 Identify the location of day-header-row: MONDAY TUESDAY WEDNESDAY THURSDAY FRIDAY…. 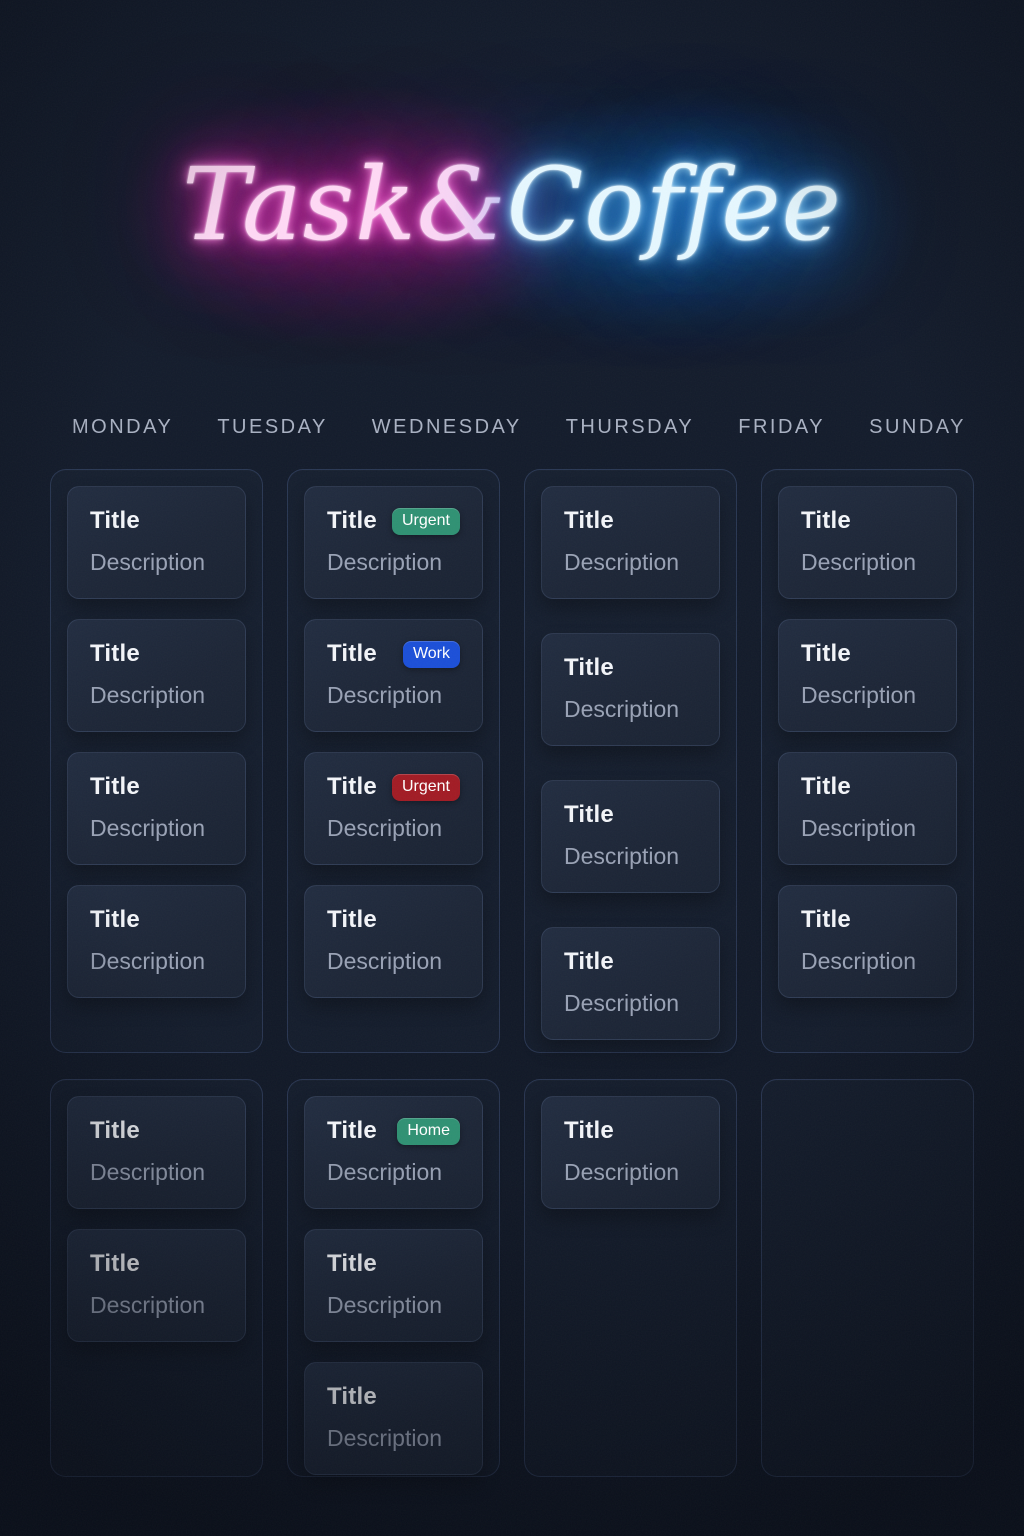
(512, 427).